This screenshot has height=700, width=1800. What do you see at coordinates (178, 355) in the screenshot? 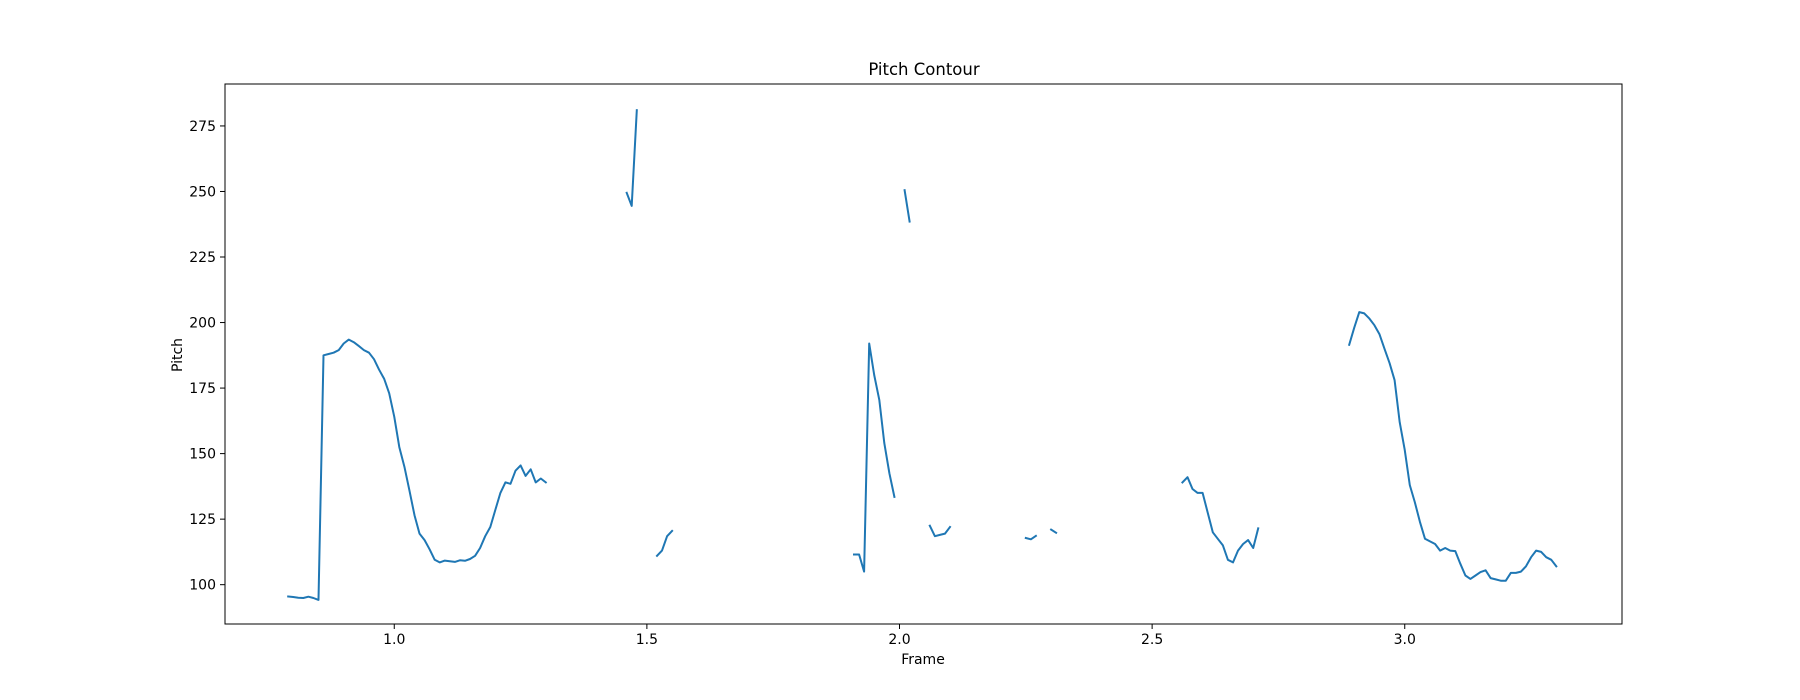
I see `y-axis-label: Pitch` at bounding box center [178, 355].